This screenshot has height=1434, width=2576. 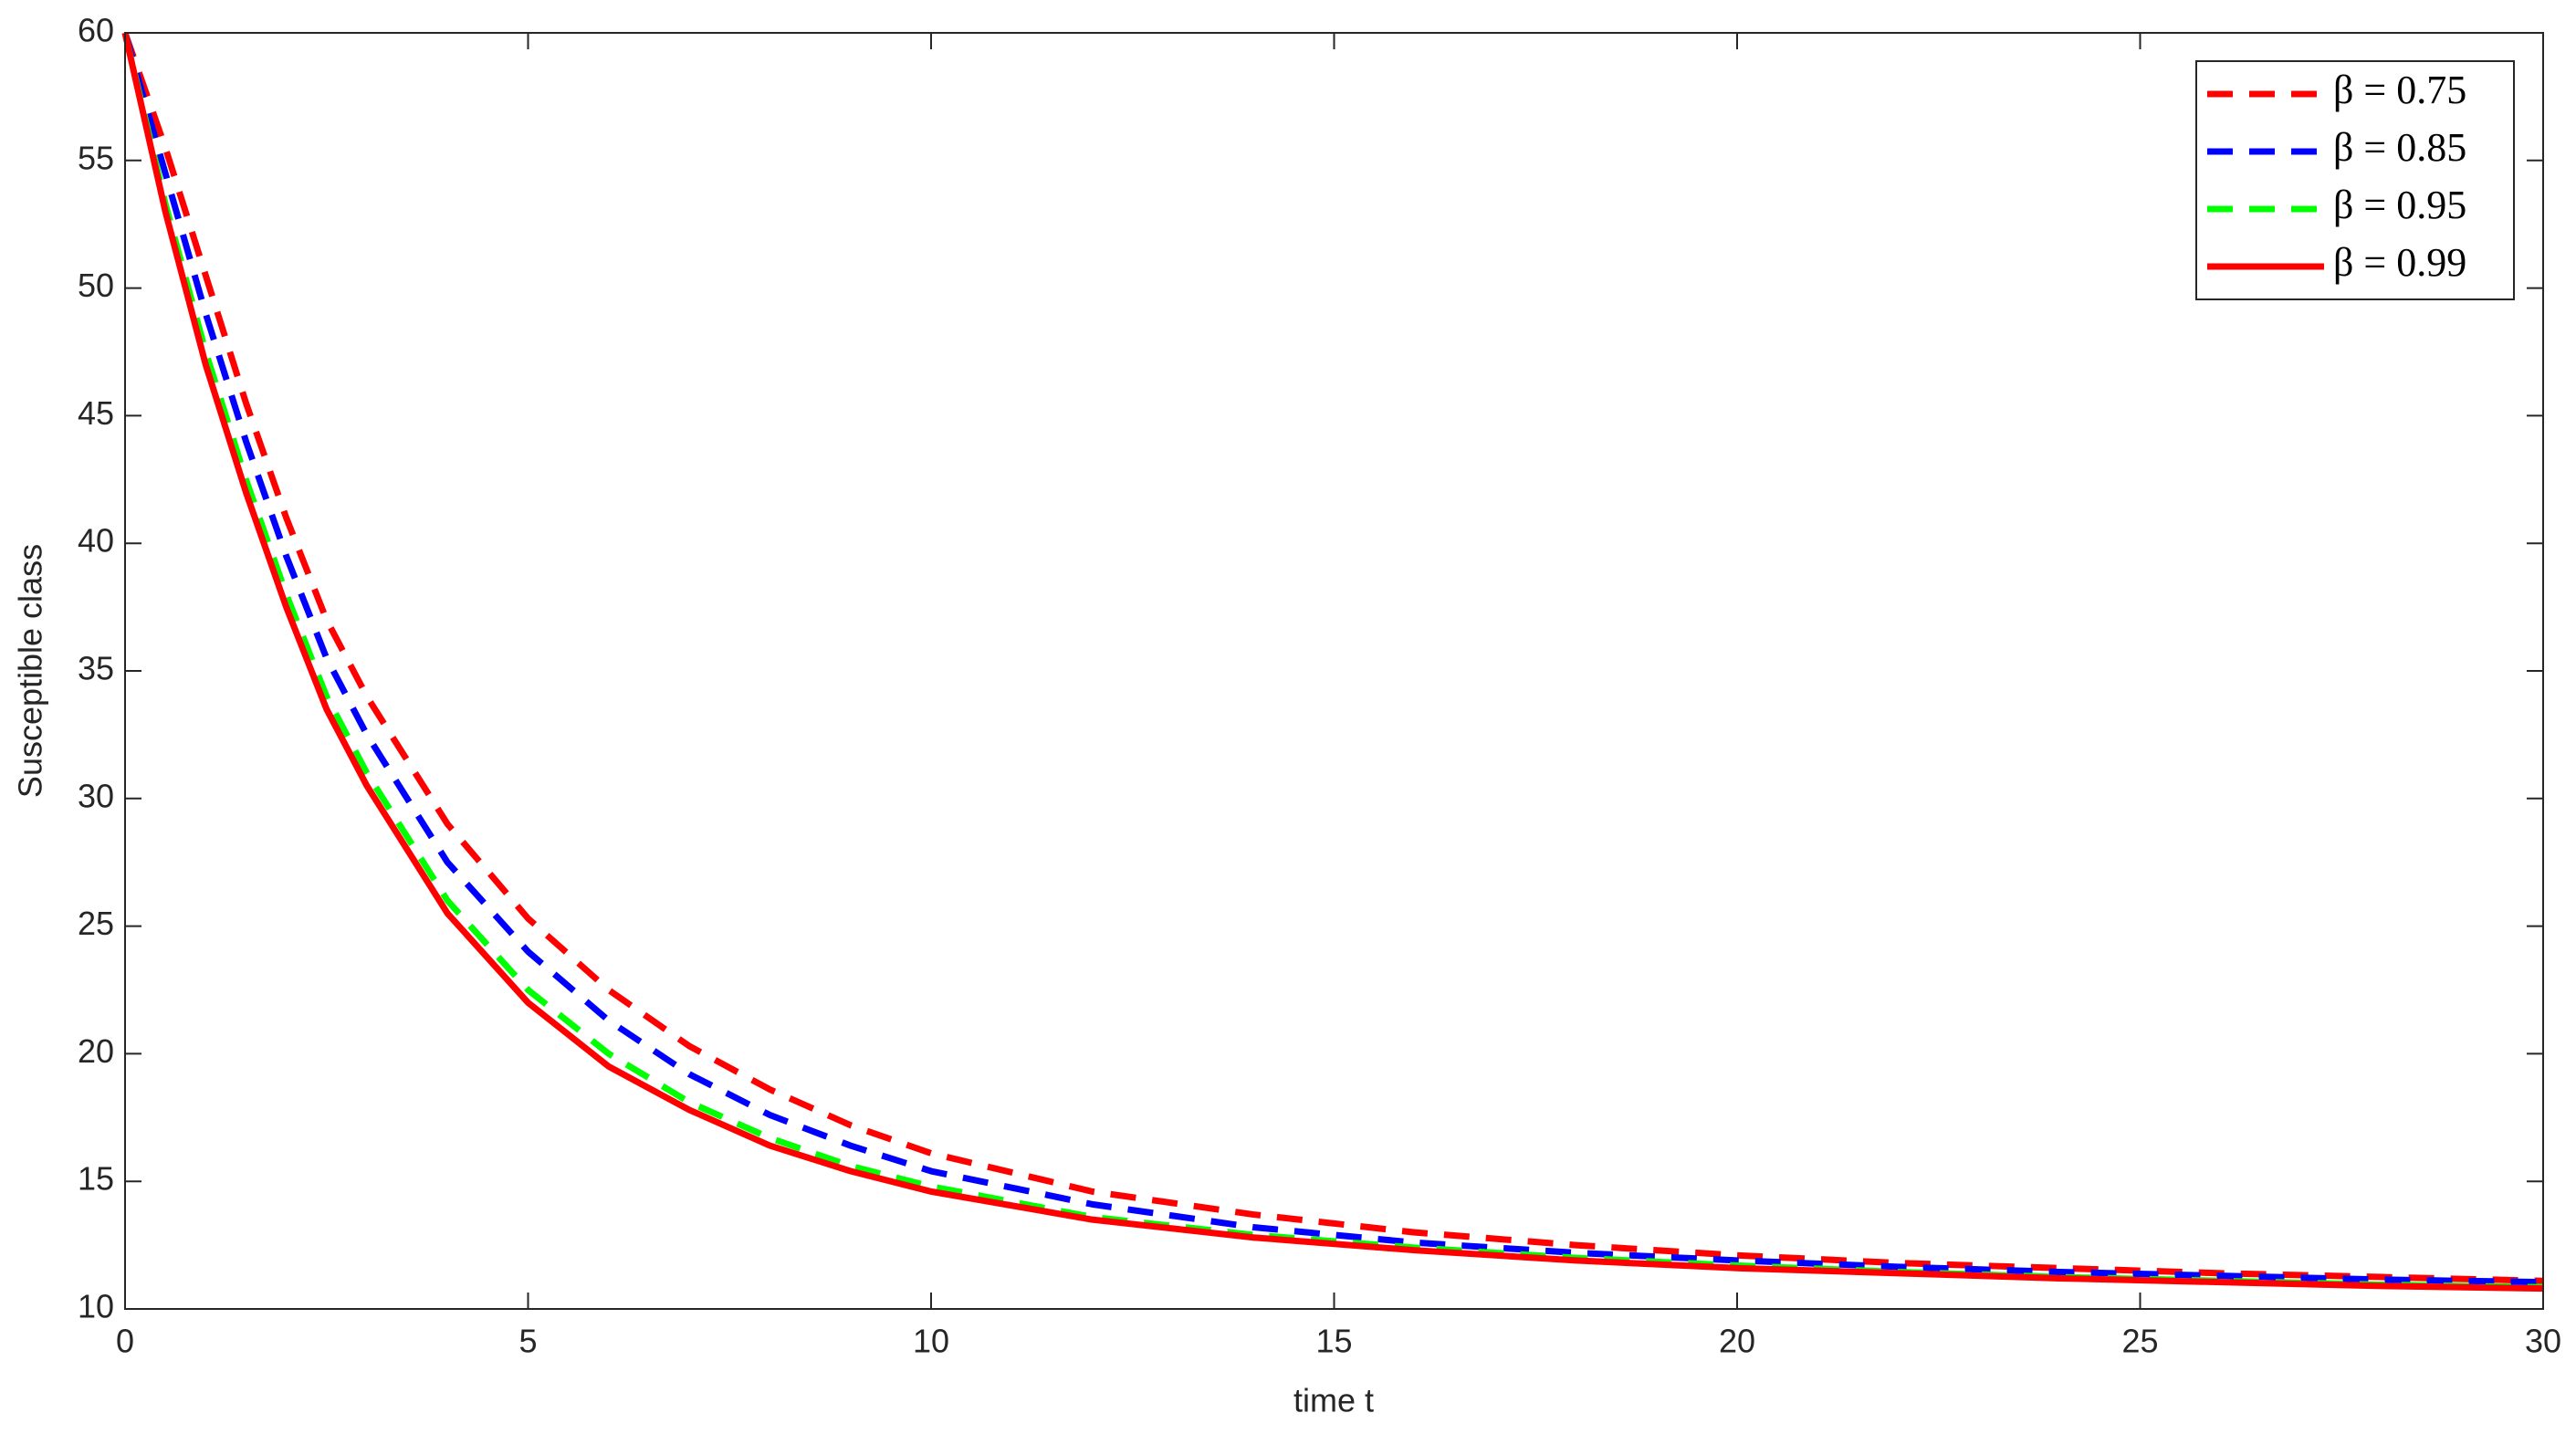 I want to click on y-tick-label: 40, so click(x=96, y=541).